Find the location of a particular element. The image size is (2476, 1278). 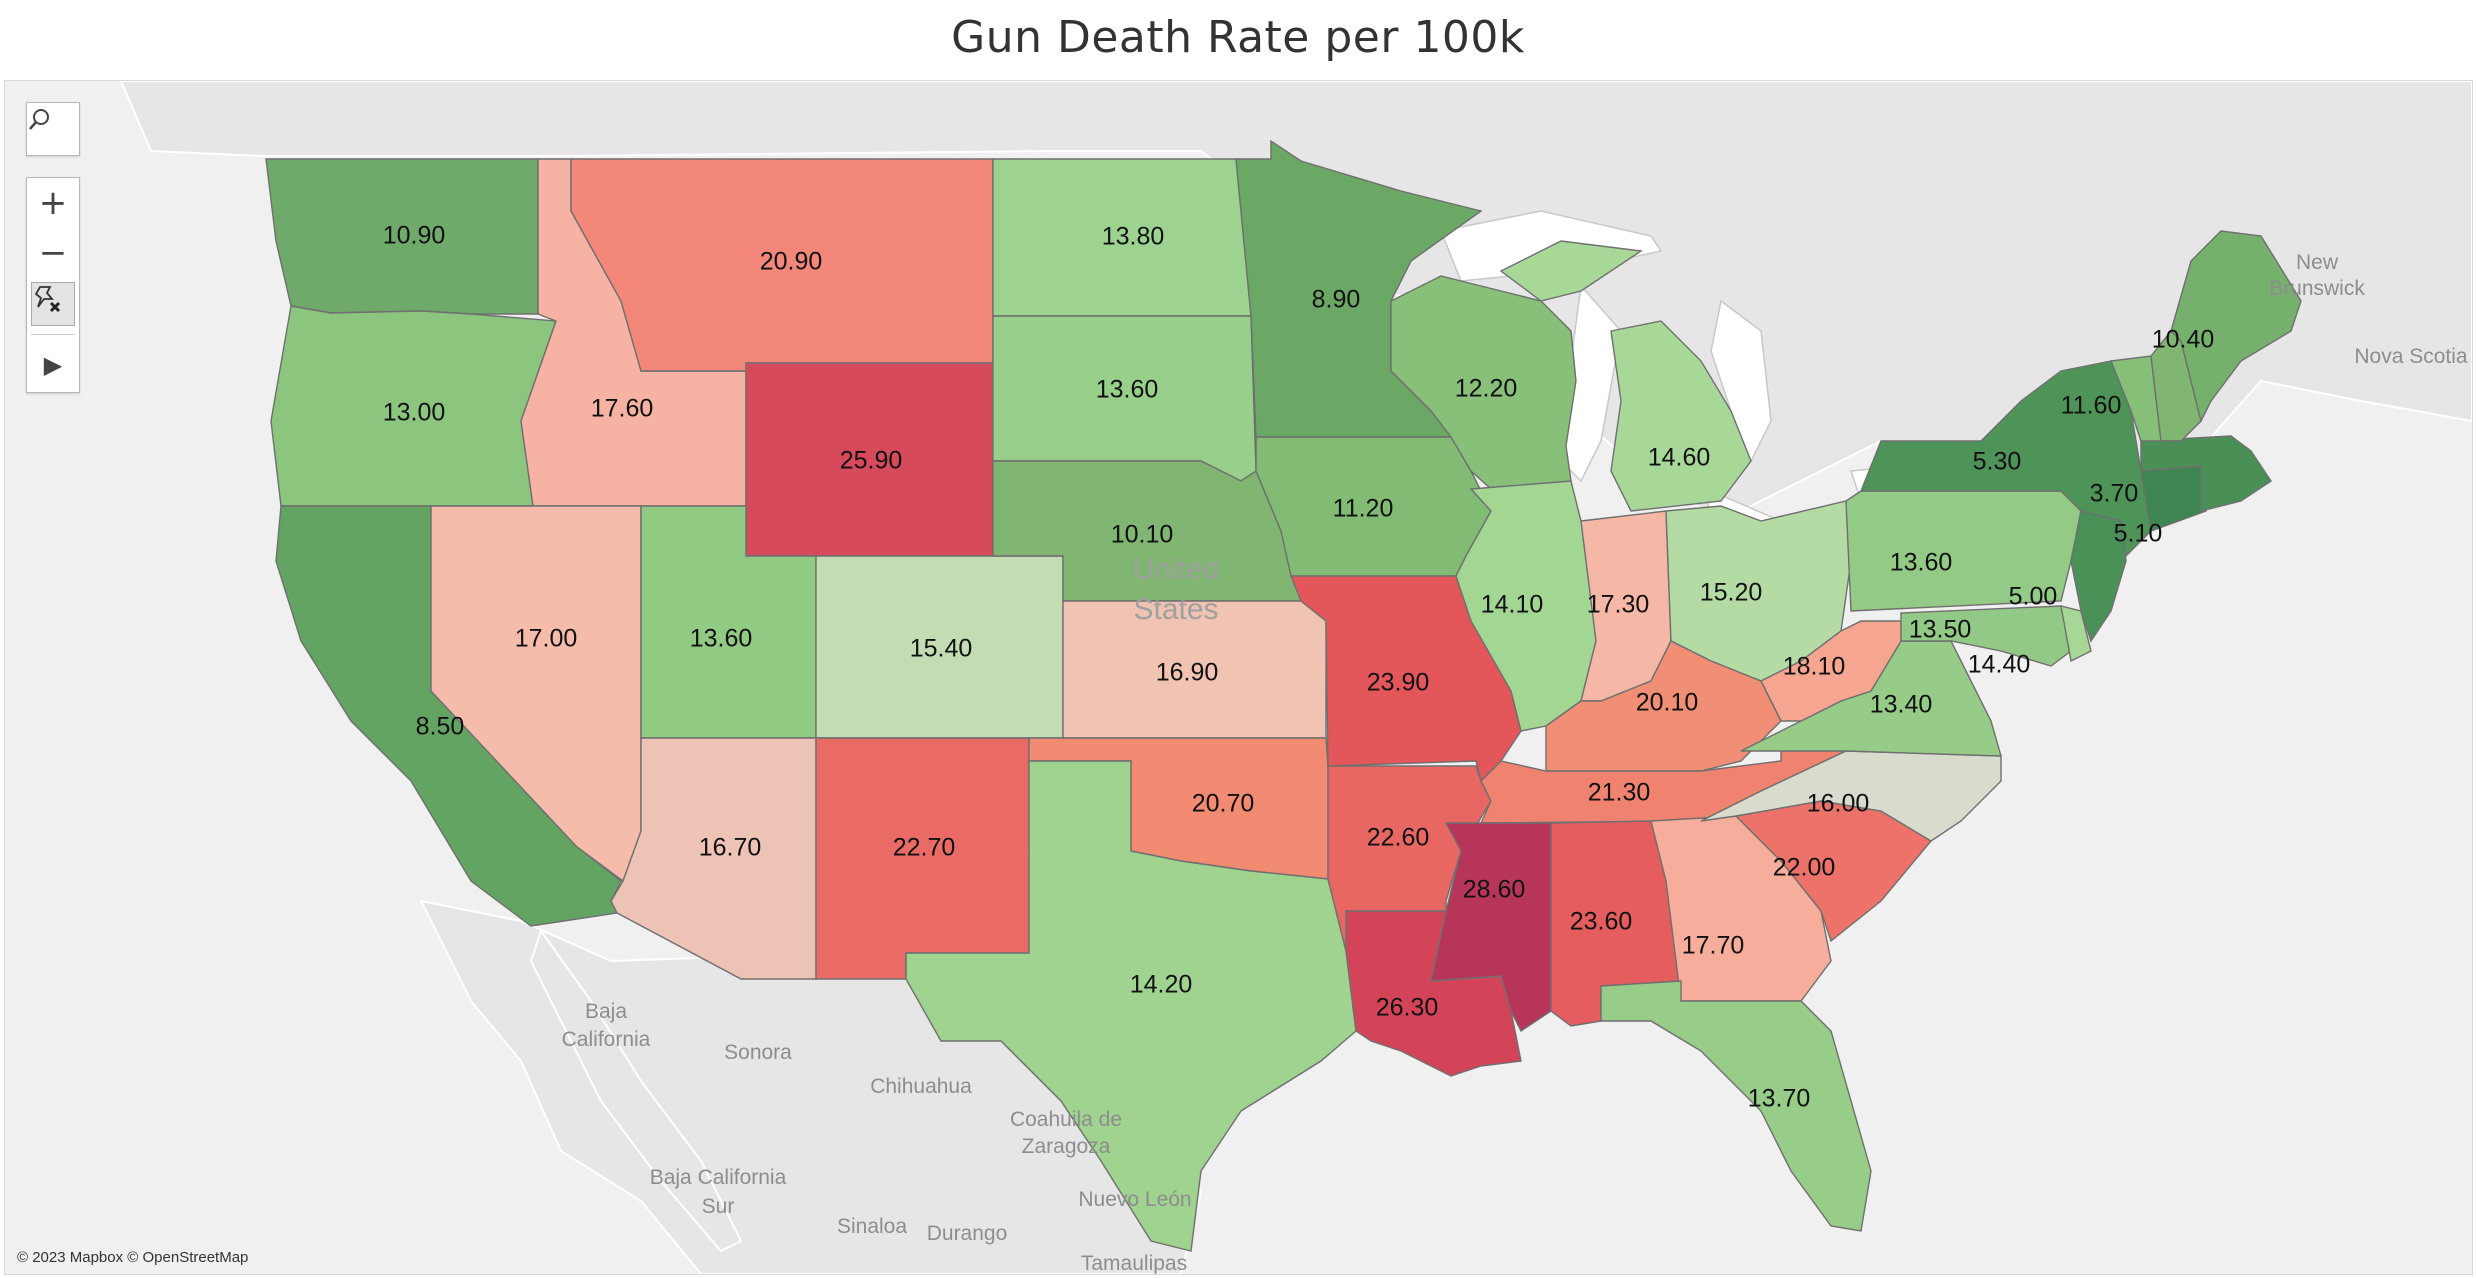

value-label-WY: 25.90 is located at coordinates (871, 461).